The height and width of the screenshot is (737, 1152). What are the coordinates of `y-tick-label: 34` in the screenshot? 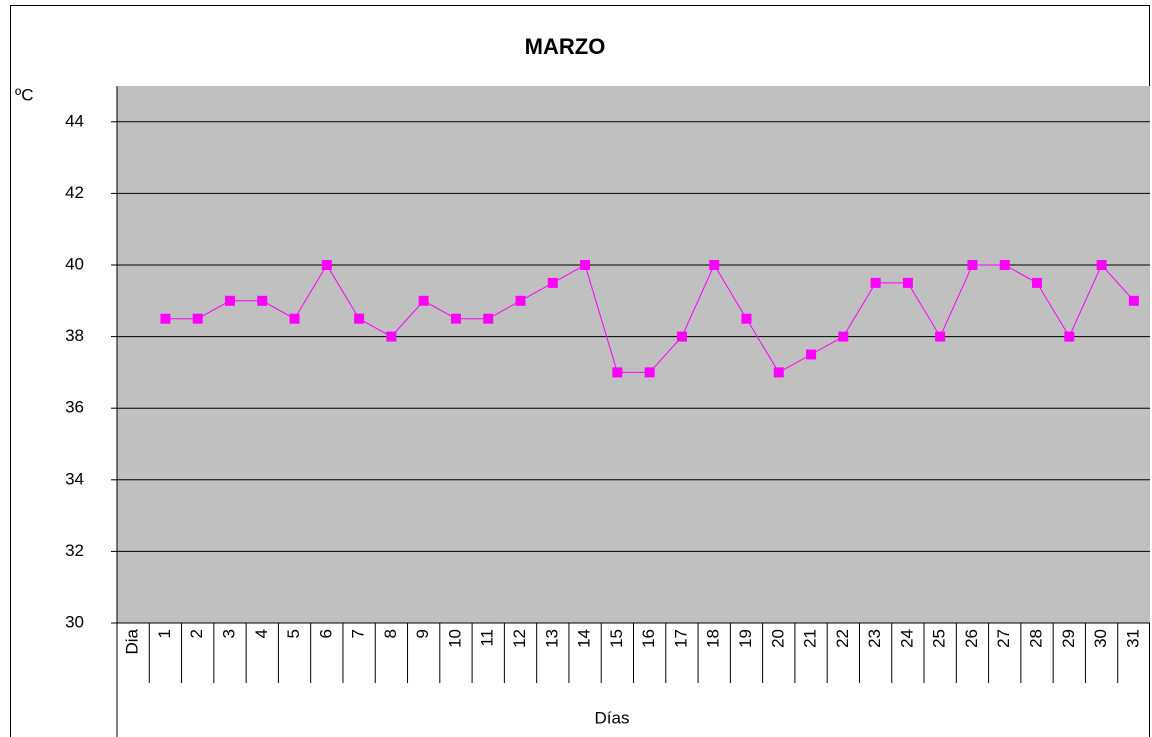 It's located at (74, 478).